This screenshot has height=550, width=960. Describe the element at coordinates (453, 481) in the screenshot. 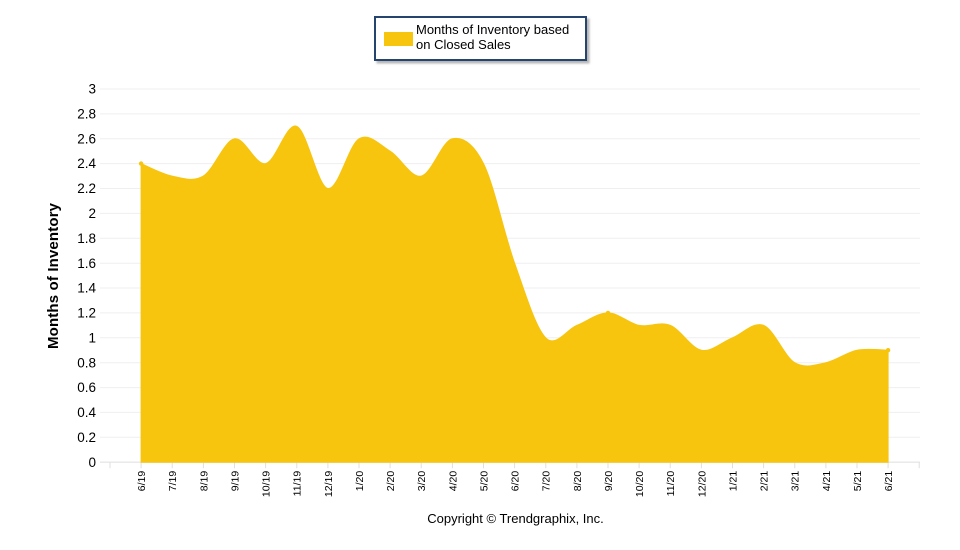

I see `svg-text: 4/20` at that location.